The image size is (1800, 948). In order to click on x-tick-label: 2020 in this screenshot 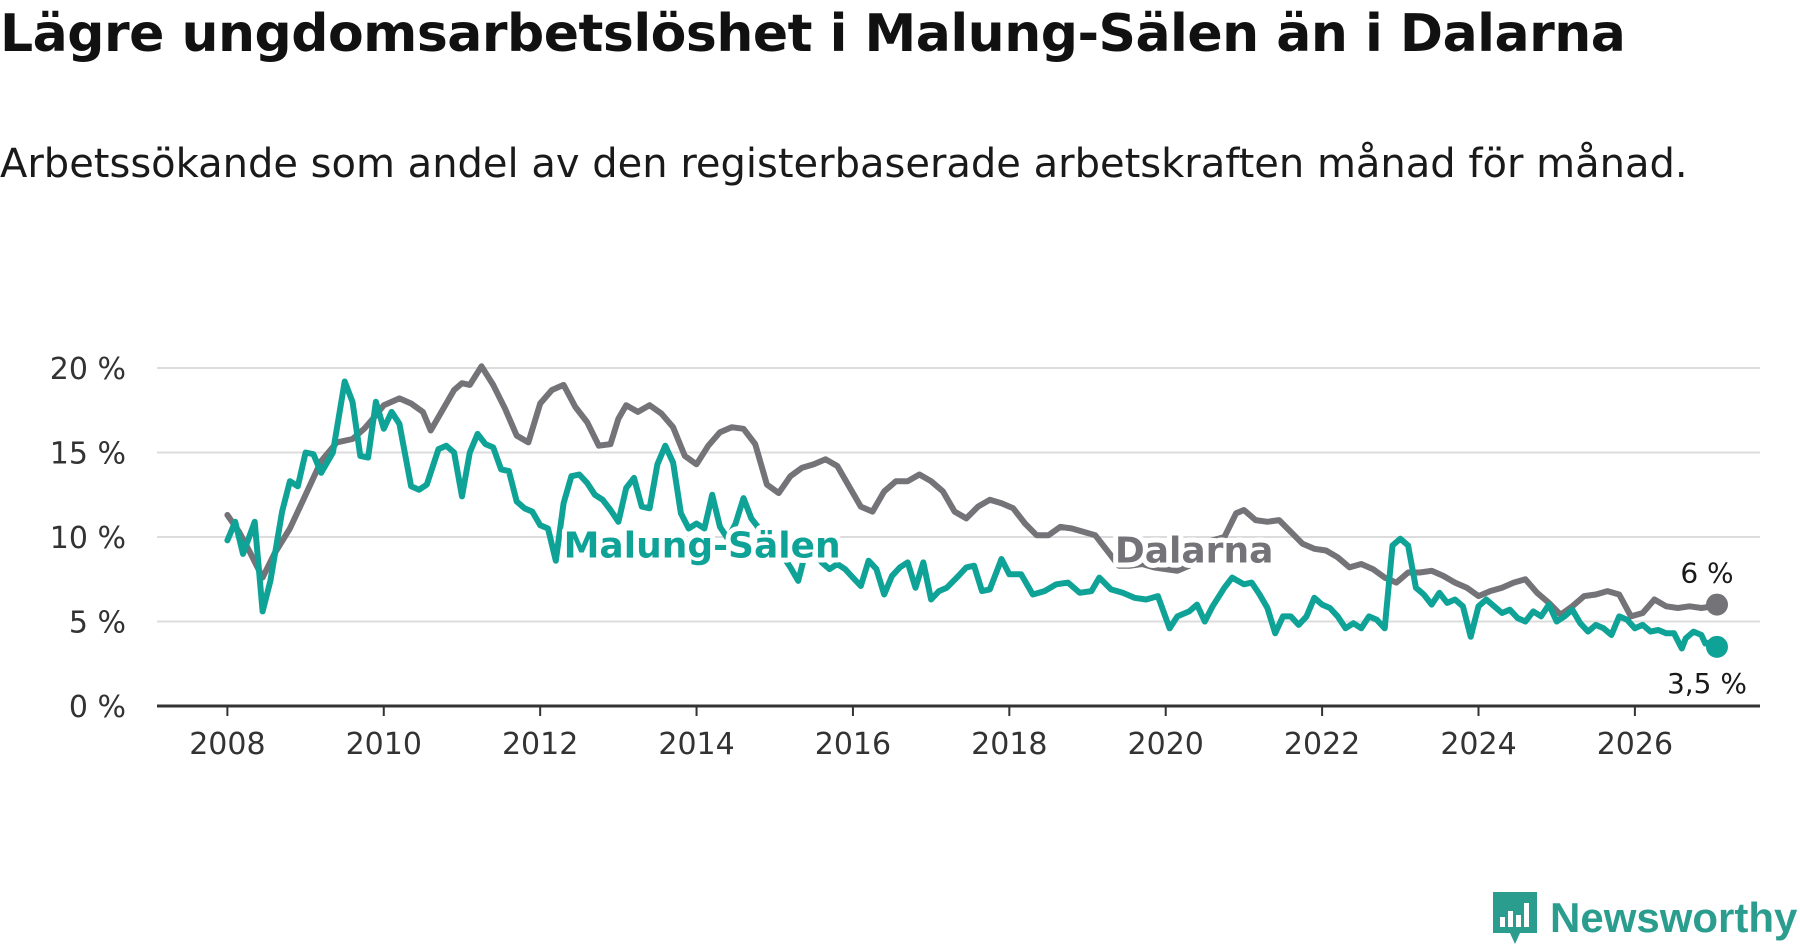, I will do `click(1166, 744)`.